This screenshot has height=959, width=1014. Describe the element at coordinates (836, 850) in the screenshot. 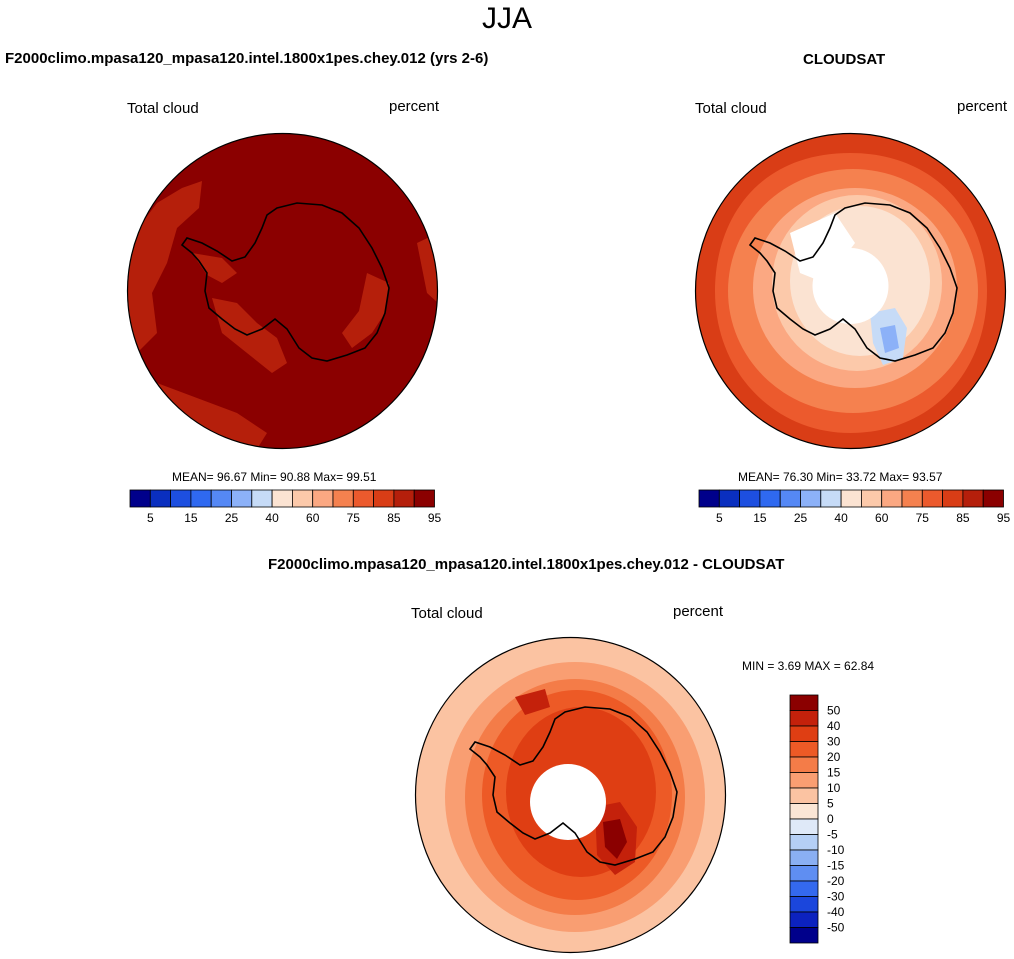

I see `colorbar-difference-tick-label: -10` at that location.